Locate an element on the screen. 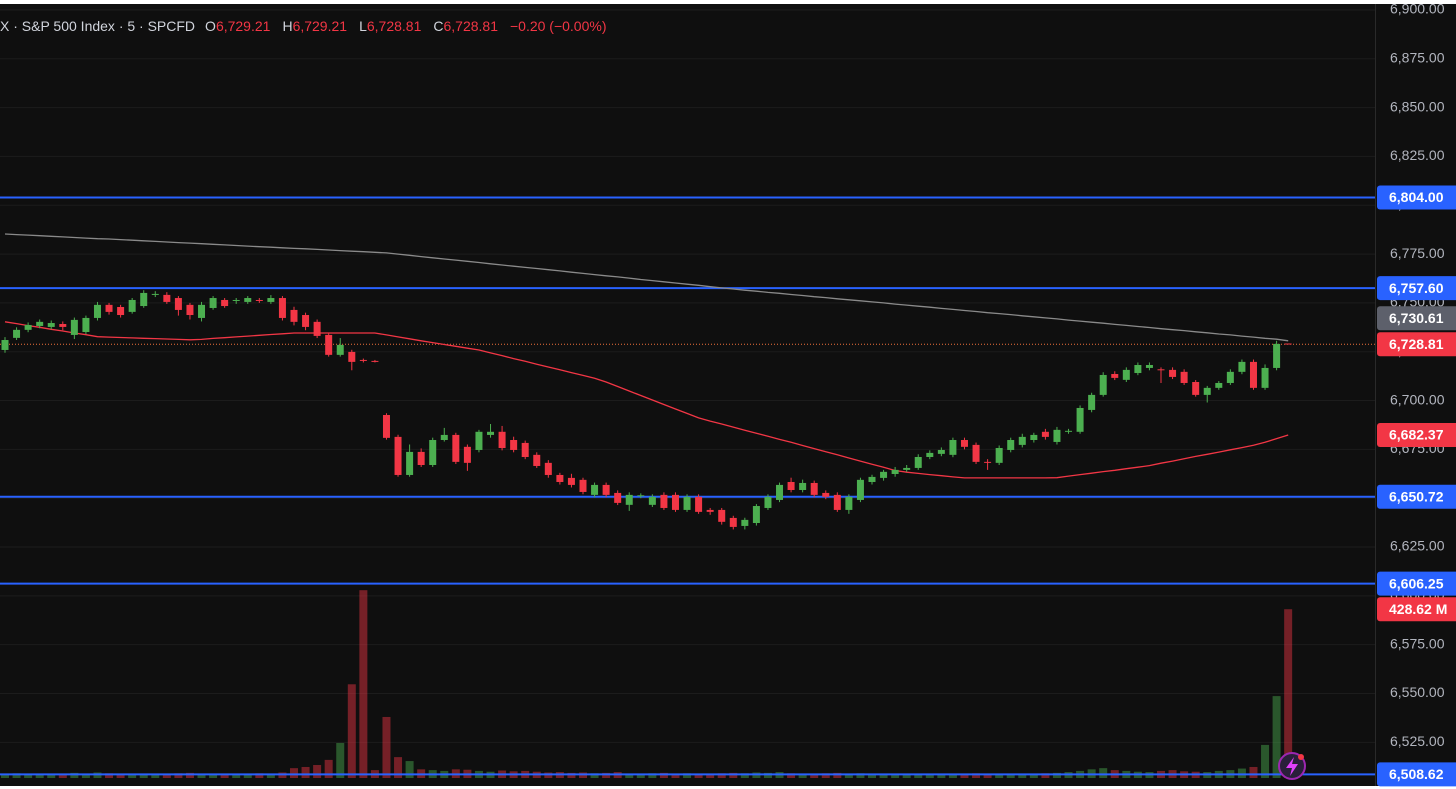 This screenshot has height=789, width=1456. level-tag-label: 6,804.00 is located at coordinates (1416, 197).